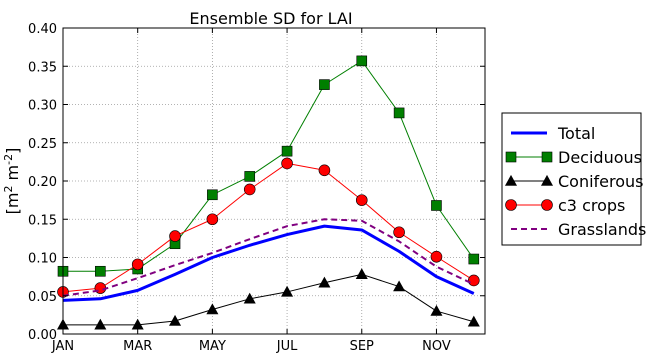 This screenshot has height=357, width=646. Describe the element at coordinates (602, 229) in the screenshot. I see `legend-label: Grasslands` at that location.